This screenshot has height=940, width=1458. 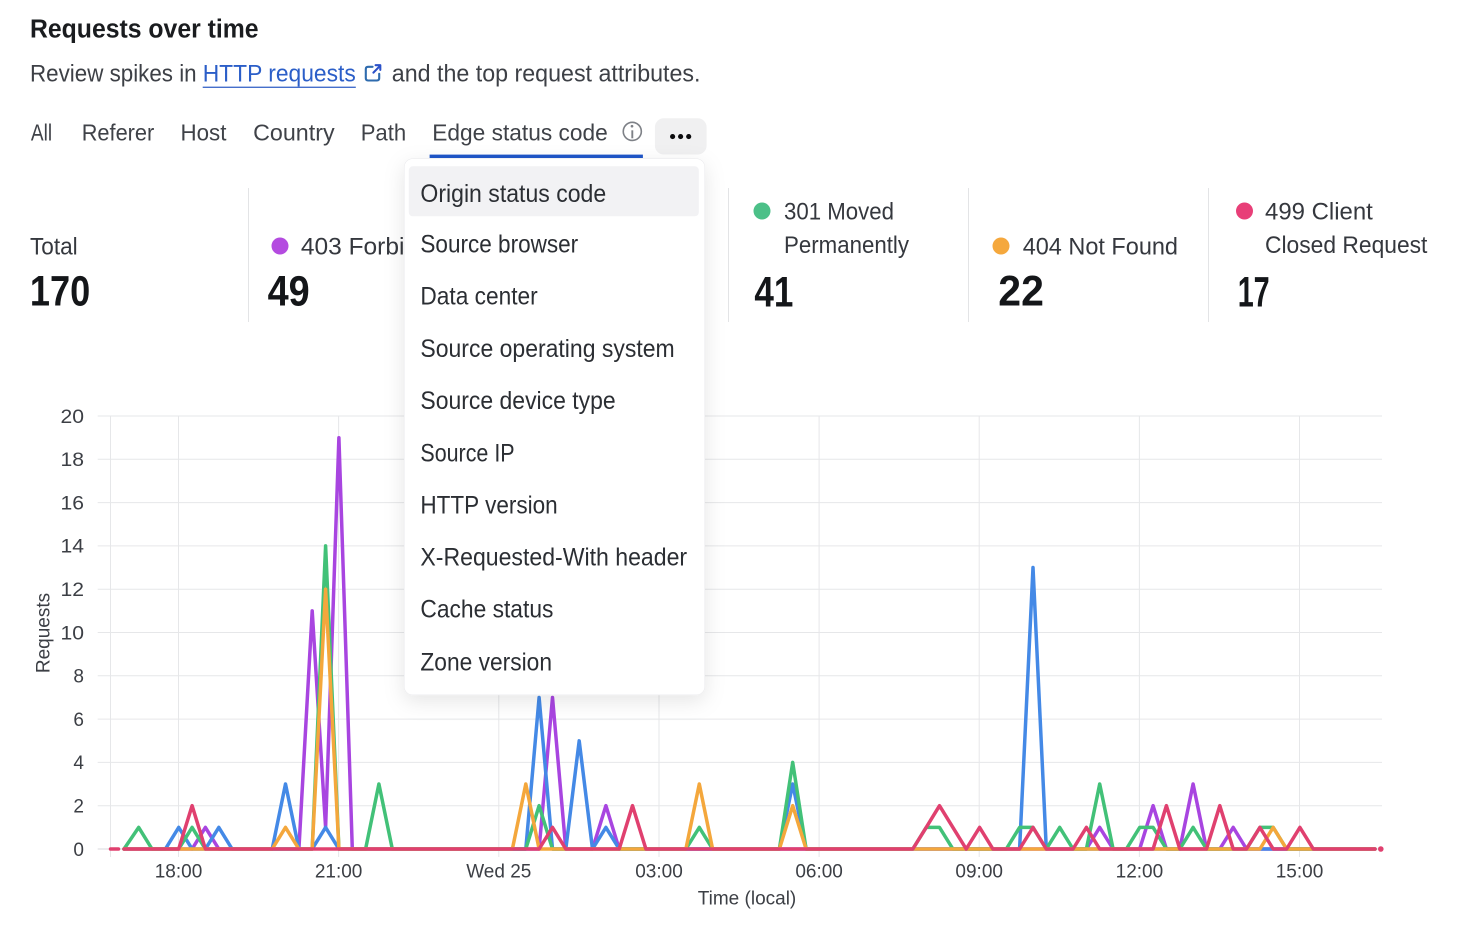 What do you see at coordinates (486, 610) in the screenshot?
I see `svg-text: Cache status` at bounding box center [486, 610].